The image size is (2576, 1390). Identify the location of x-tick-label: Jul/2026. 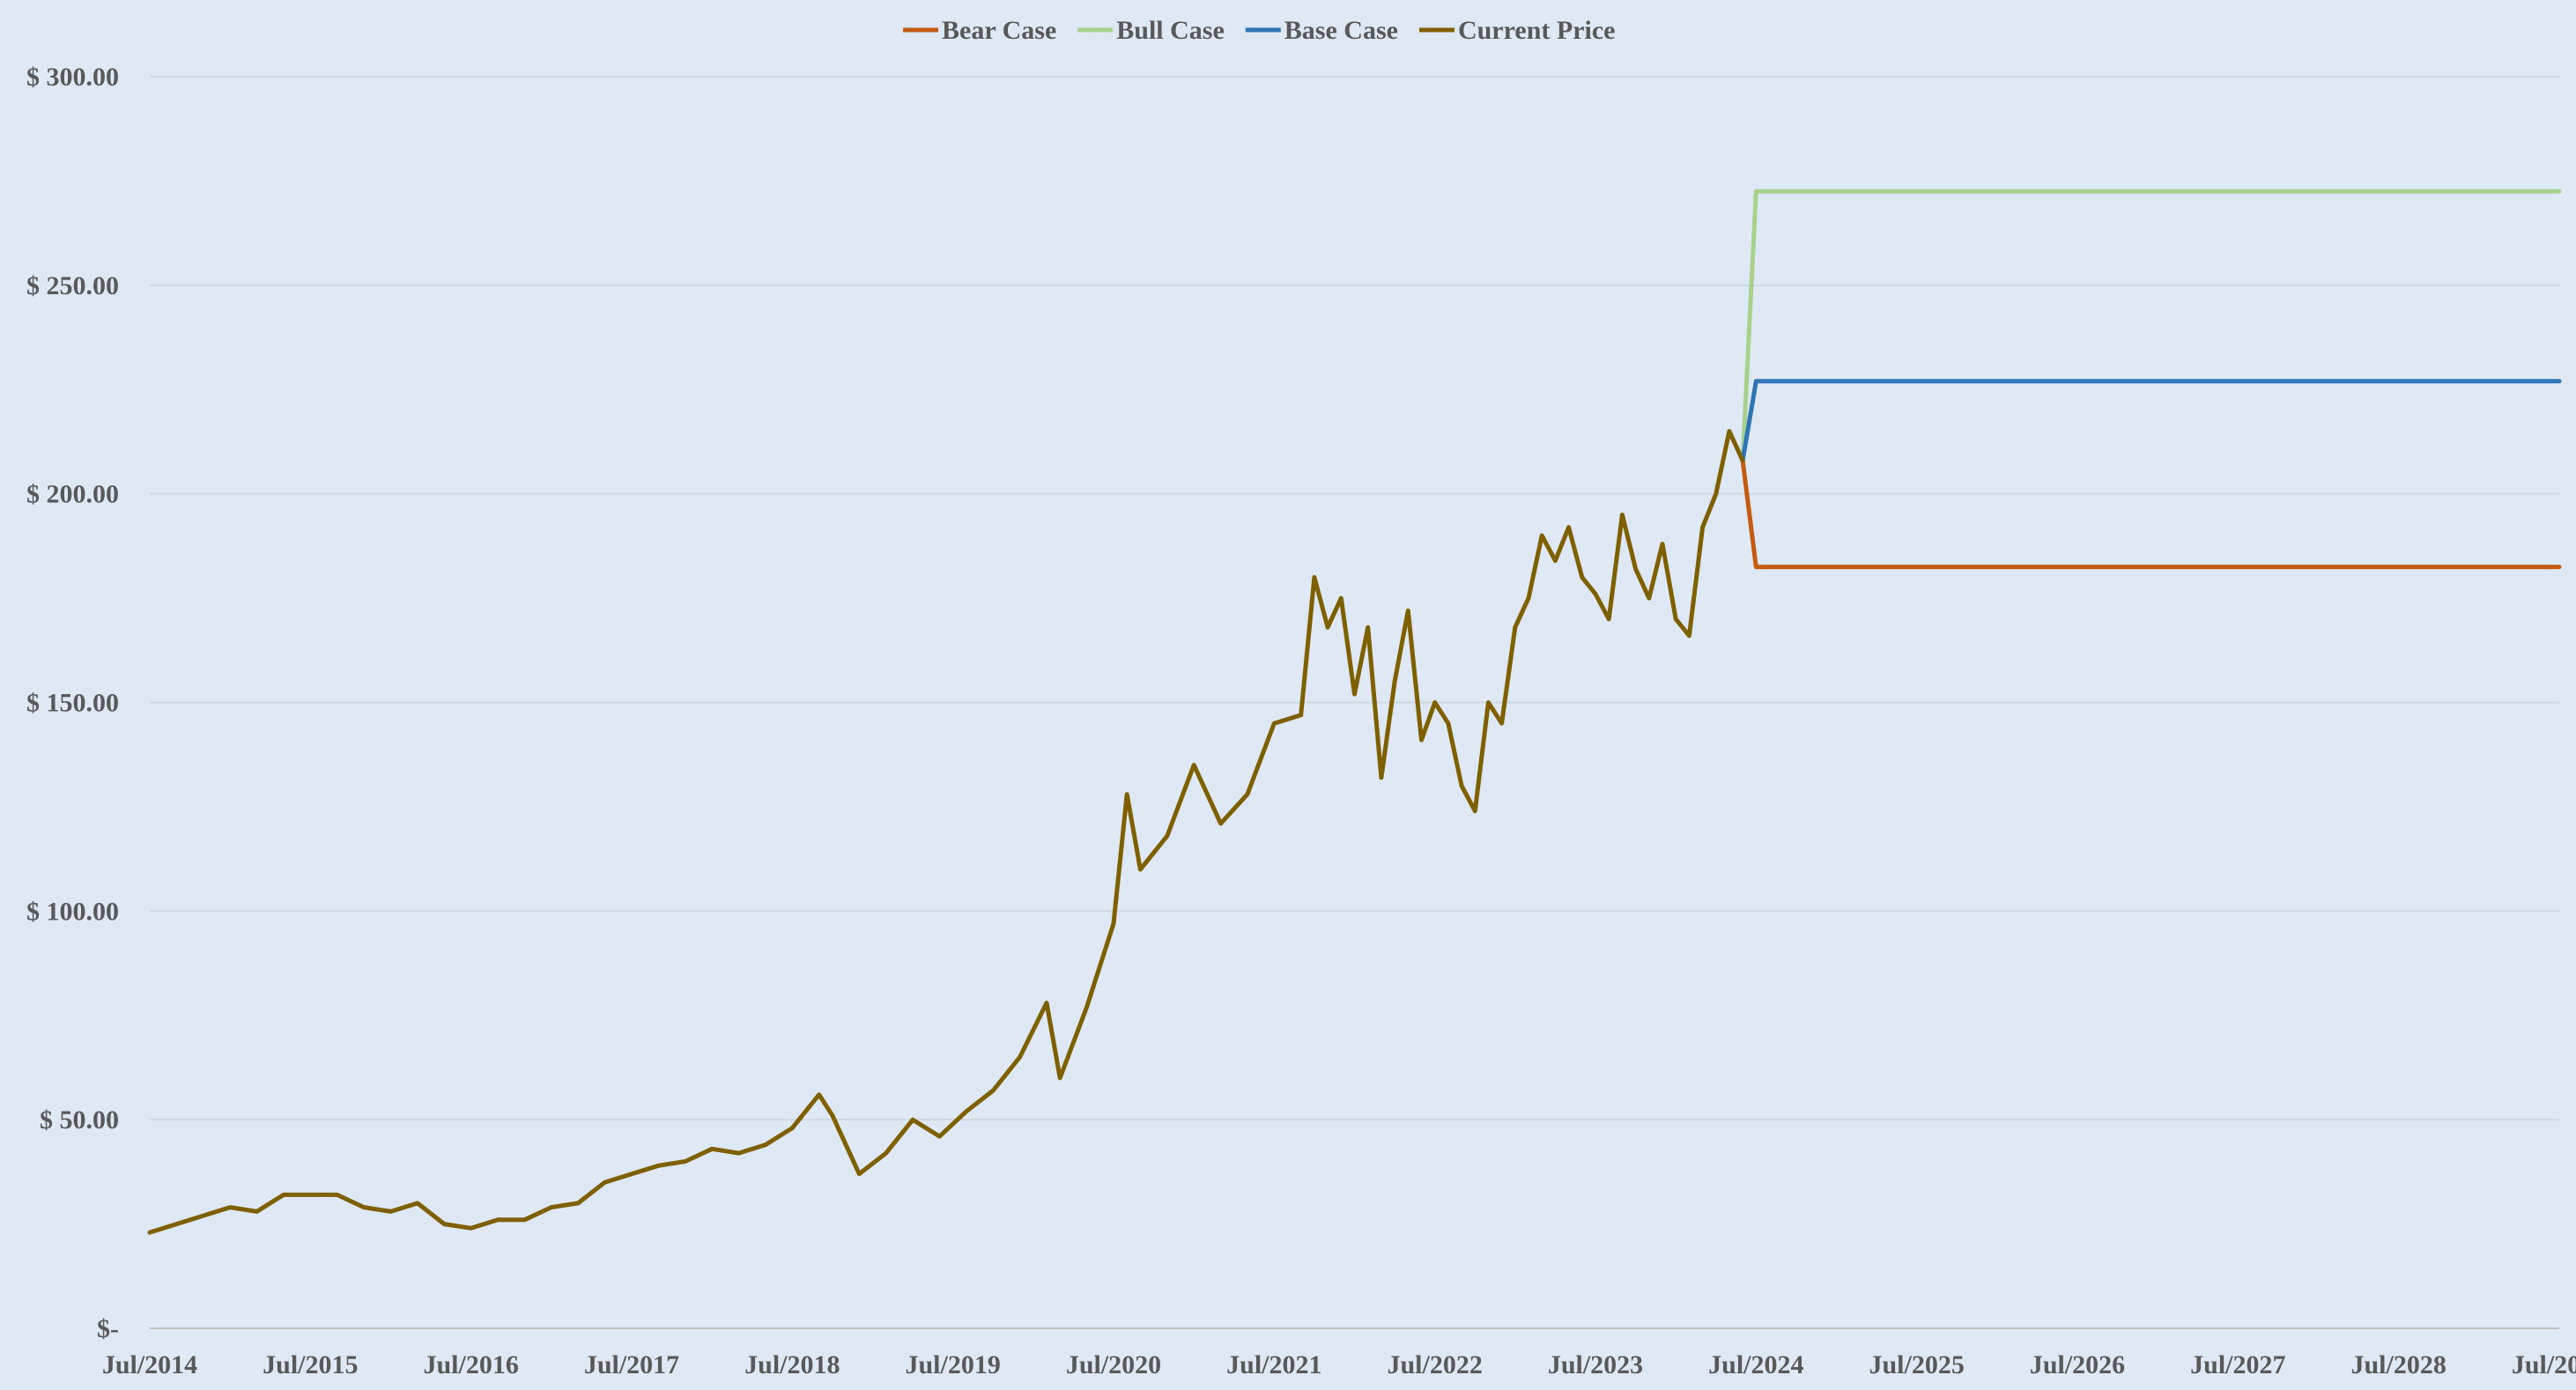
(2077, 1364).